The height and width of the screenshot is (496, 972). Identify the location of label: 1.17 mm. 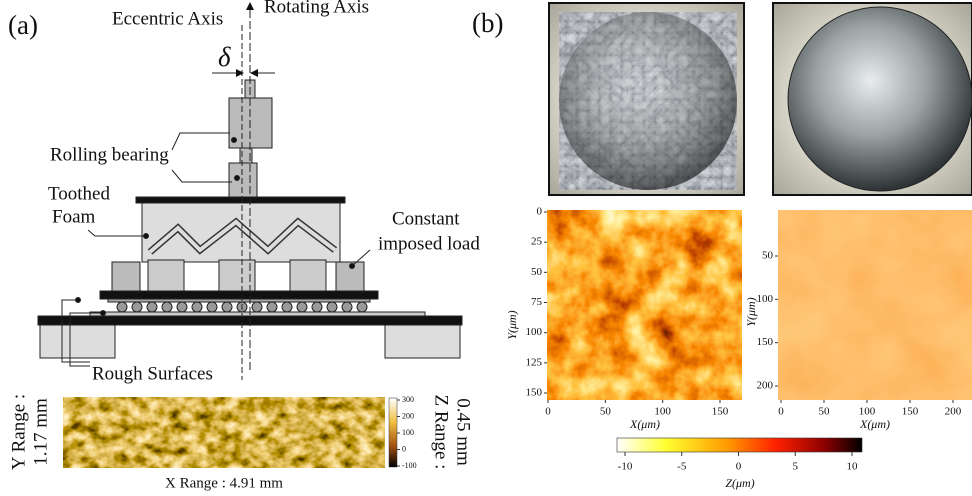
(40, 432).